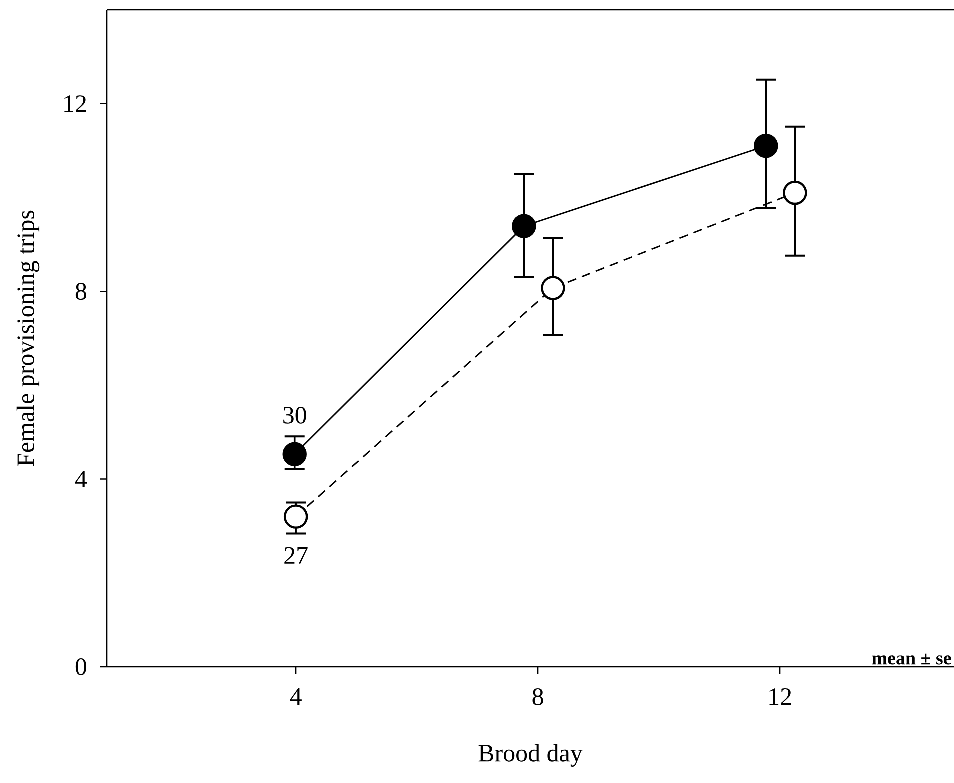 The height and width of the screenshot is (783, 954). What do you see at coordinates (296, 555) in the screenshot?
I see `annotation: 27` at bounding box center [296, 555].